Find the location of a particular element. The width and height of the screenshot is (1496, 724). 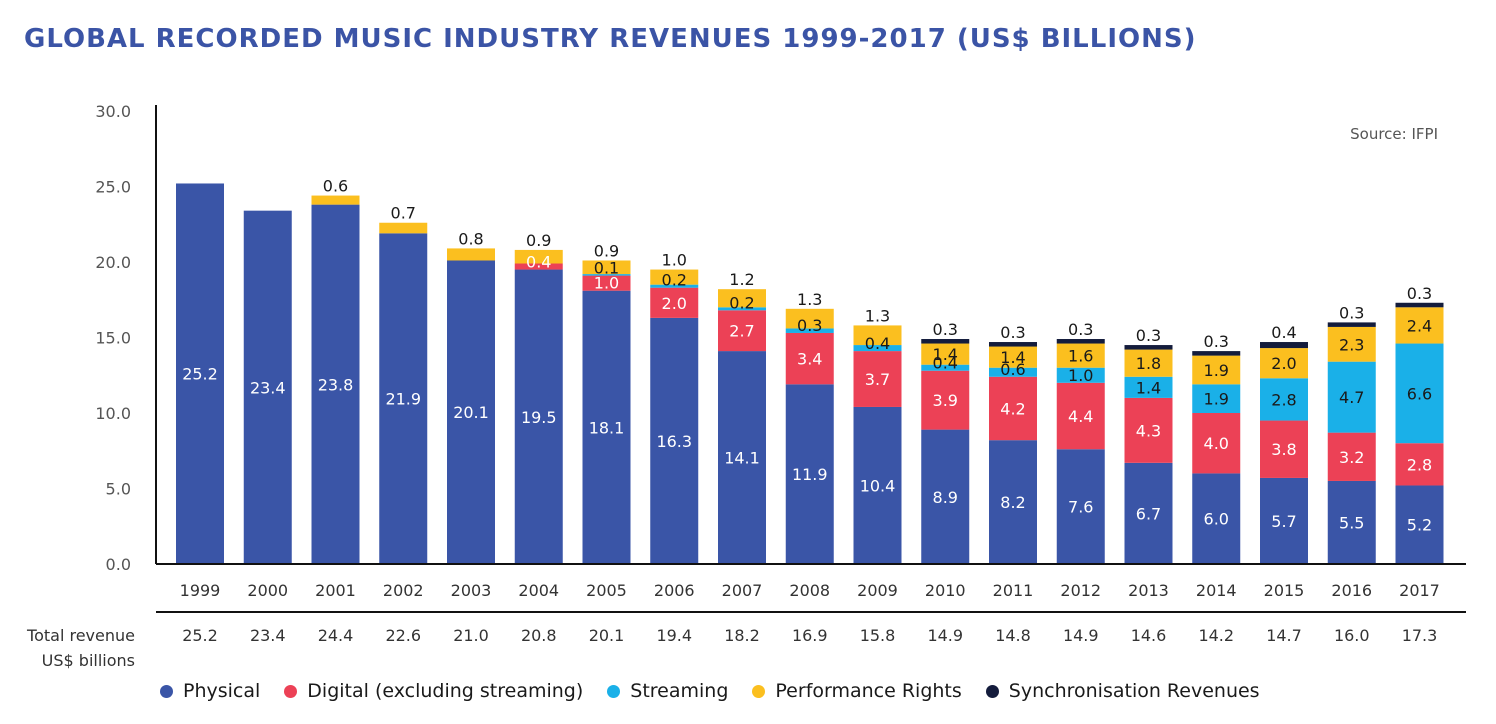

data-label: 4.7 is located at coordinates (1351, 397).